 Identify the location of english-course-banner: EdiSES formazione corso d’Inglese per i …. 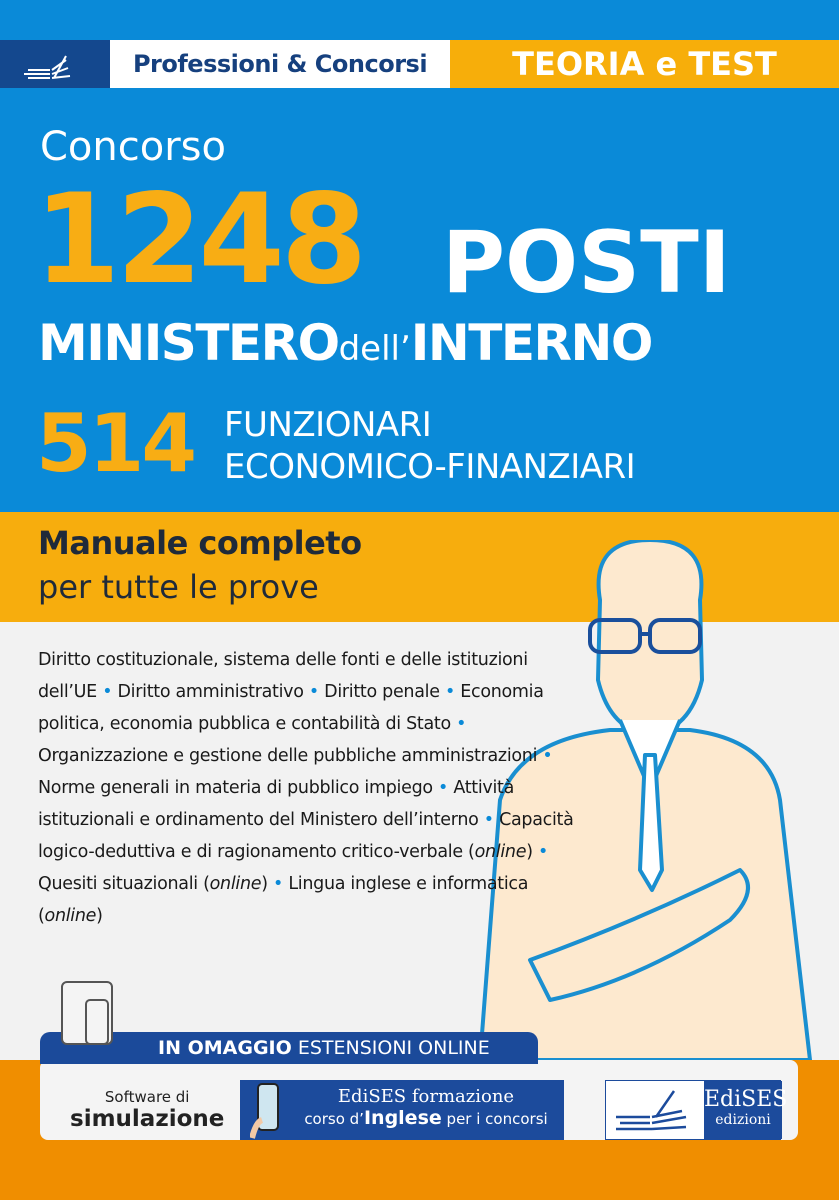
(402, 1110).